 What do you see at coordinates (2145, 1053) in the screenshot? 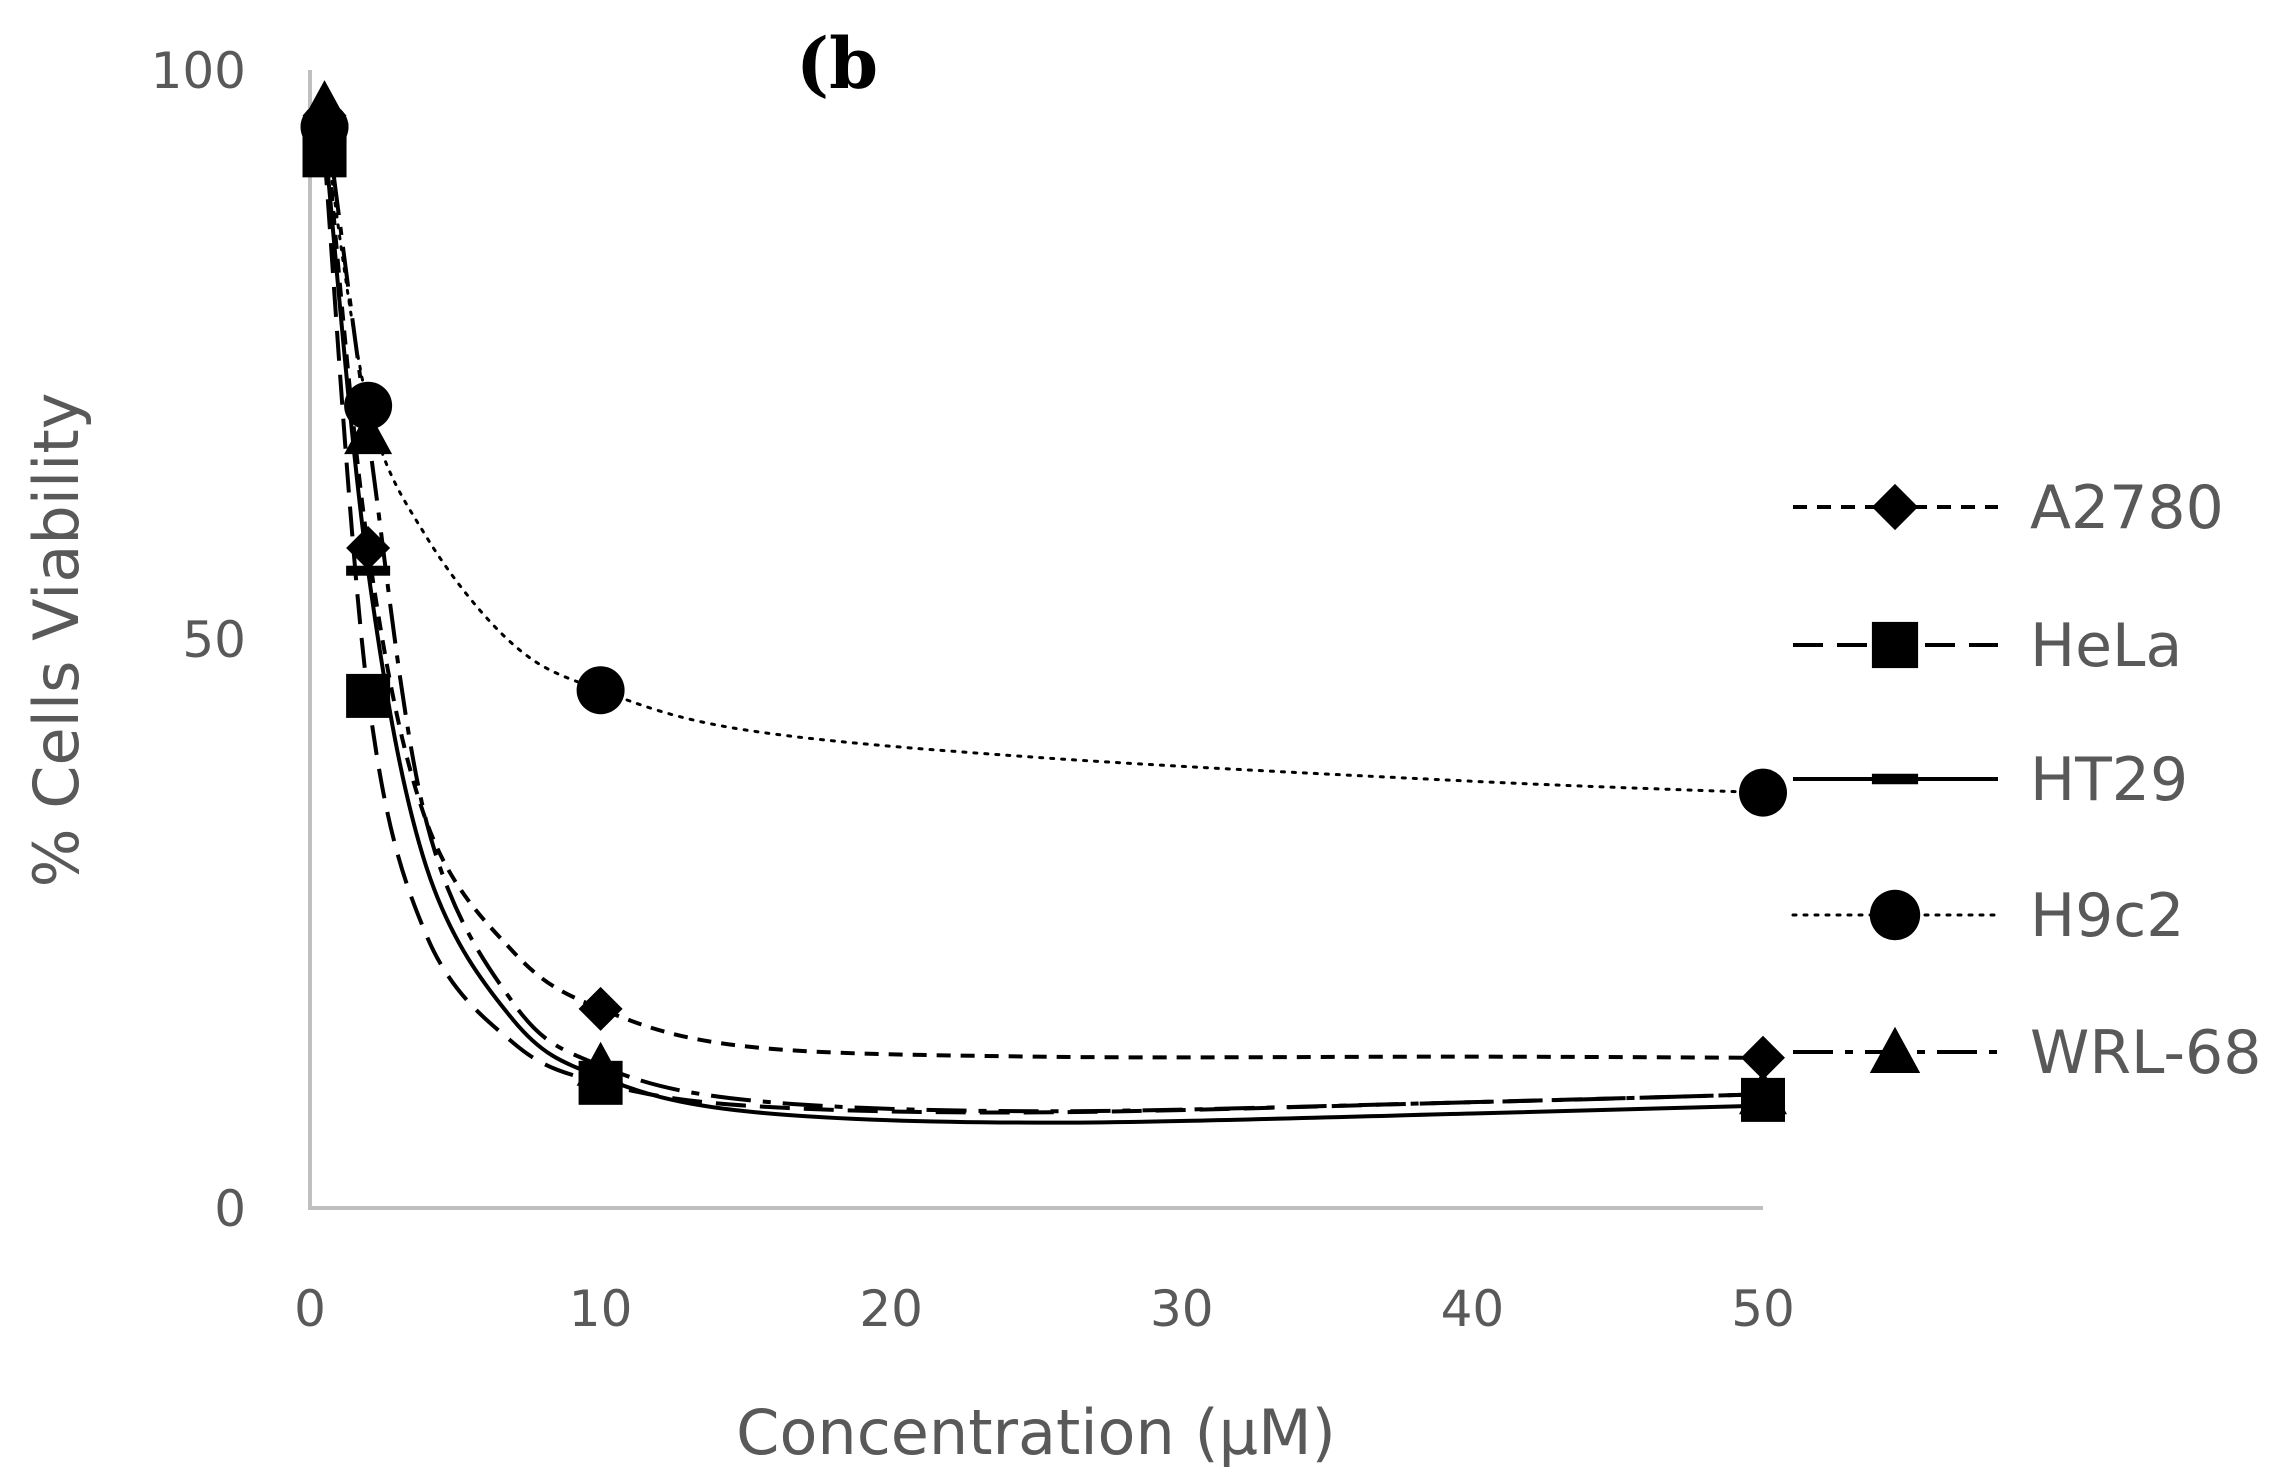
I see `legend-label-wrl-68: WRL-68` at bounding box center [2145, 1053].